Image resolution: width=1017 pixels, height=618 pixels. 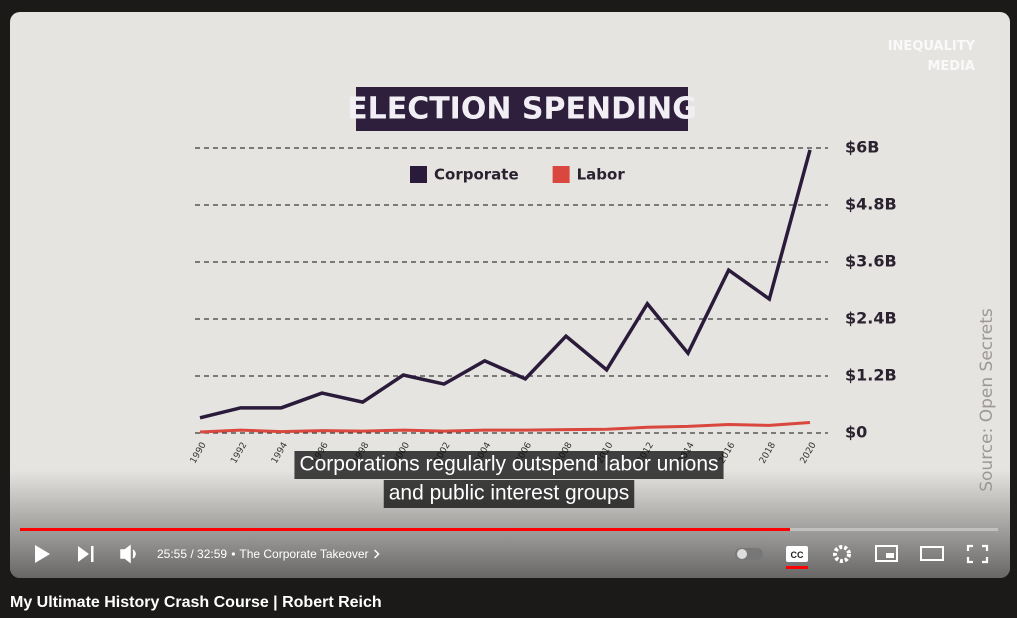 What do you see at coordinates (128, 554) in the screenshot?
I see `volume-button` at bounding box center [128, 554].